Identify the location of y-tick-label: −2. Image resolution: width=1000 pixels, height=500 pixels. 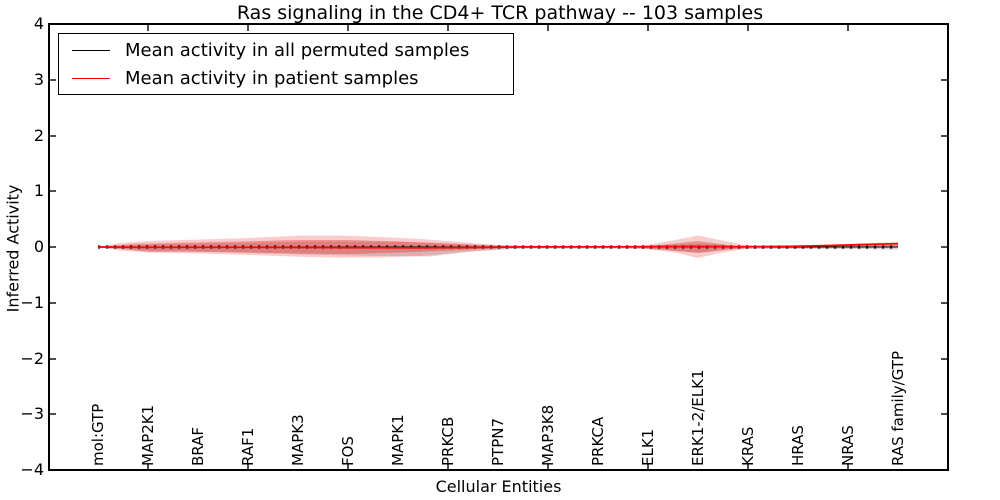
(32, 358).